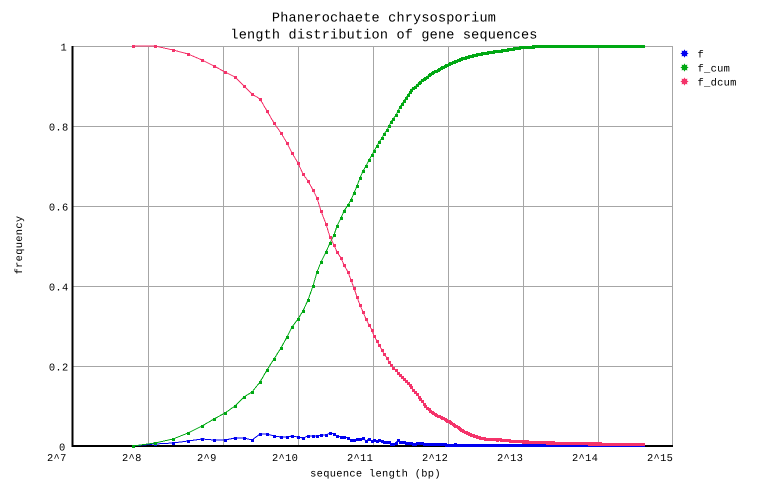 Image resolution: width=762 pixels, height=503 pixels. Describe the element at coordinates (701, 56) in the screenshot. I see `svg-text: f` at that location.